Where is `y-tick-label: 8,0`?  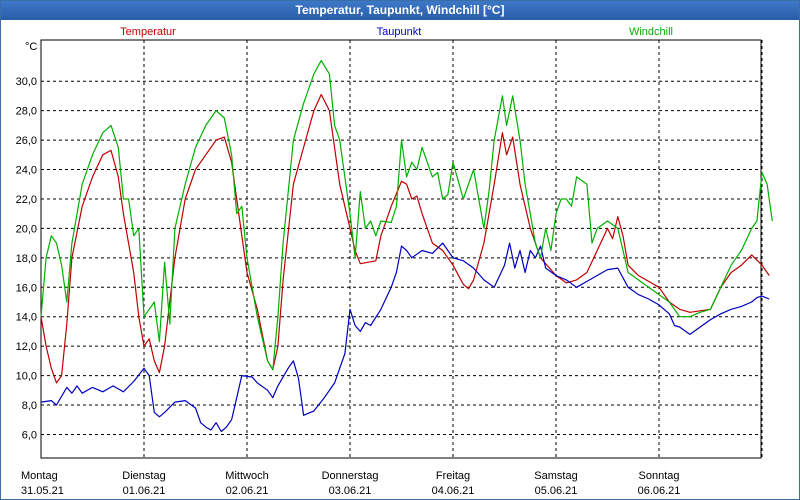 y-tick-label: 8,0 is located at coordinates (29, 406).